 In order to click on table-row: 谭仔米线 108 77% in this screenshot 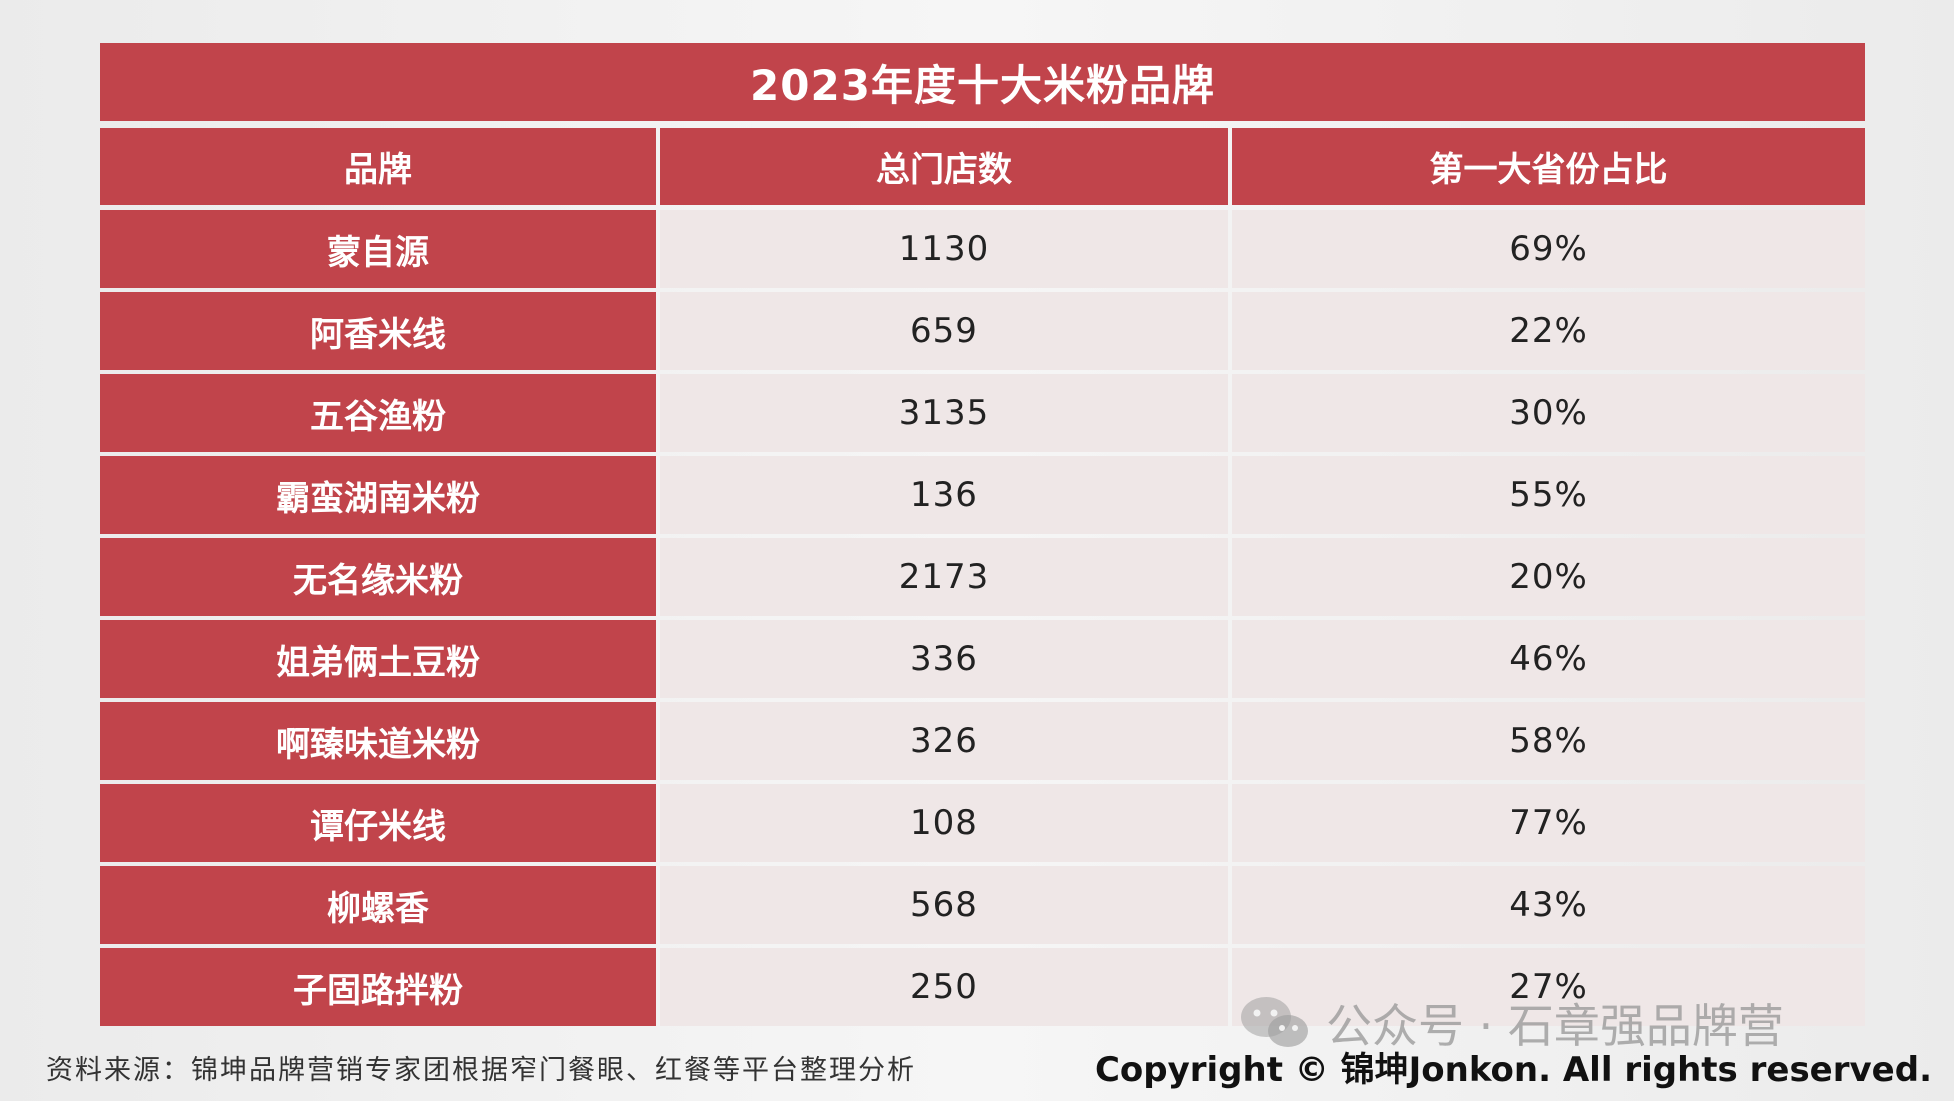, I will do `click(982, 823)`.